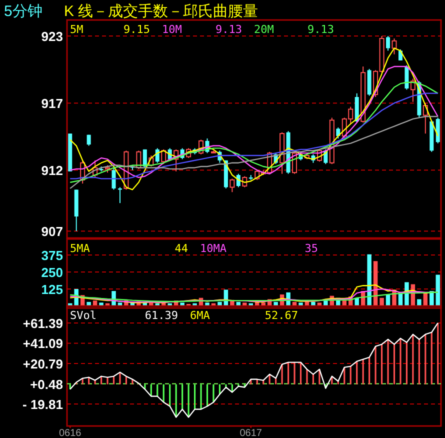 Image resolution: width=445 pixels, height=438 pixels. What do you see at coordinates (172, 29) in the screenshot?
I see `text: 10M` at bounding box center [172, 29].